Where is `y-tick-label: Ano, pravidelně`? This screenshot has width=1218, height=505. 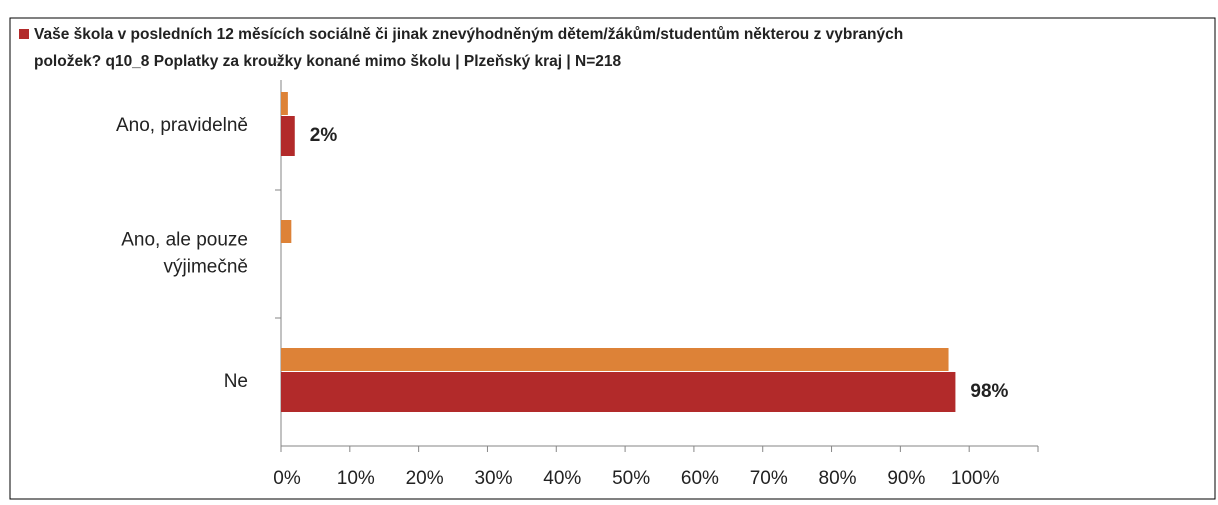
y-tick-label: Ano, pravidelně is located at coordinates (182, 125).